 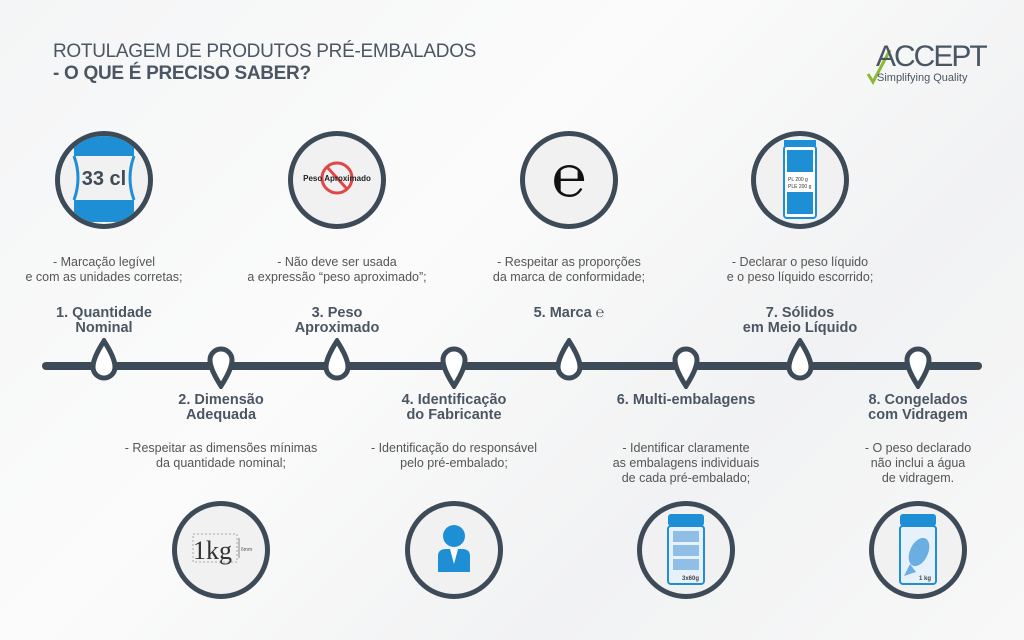 What do you see at coordinates (800, 320) in the screenshot?
I see `step-title: 7. Sólidos em Meio Líquido` at bounding box center [800, 320].